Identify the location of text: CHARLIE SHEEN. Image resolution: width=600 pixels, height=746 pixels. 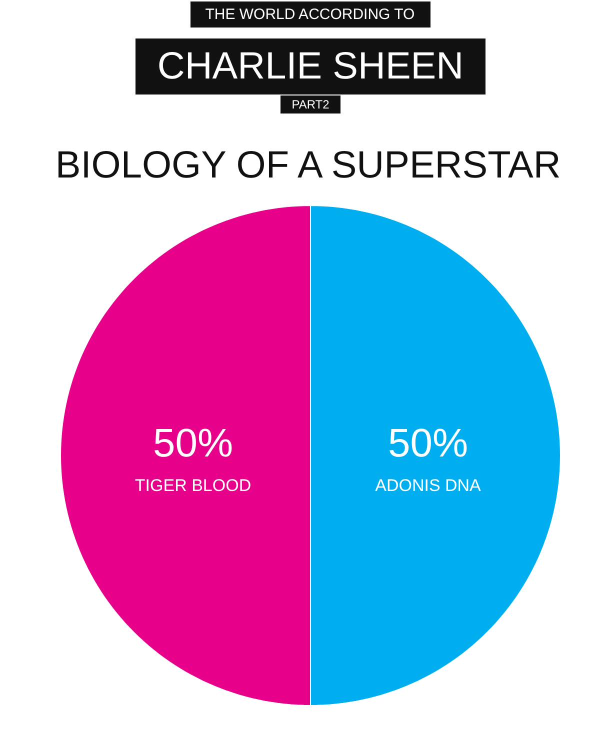
(310, 67).